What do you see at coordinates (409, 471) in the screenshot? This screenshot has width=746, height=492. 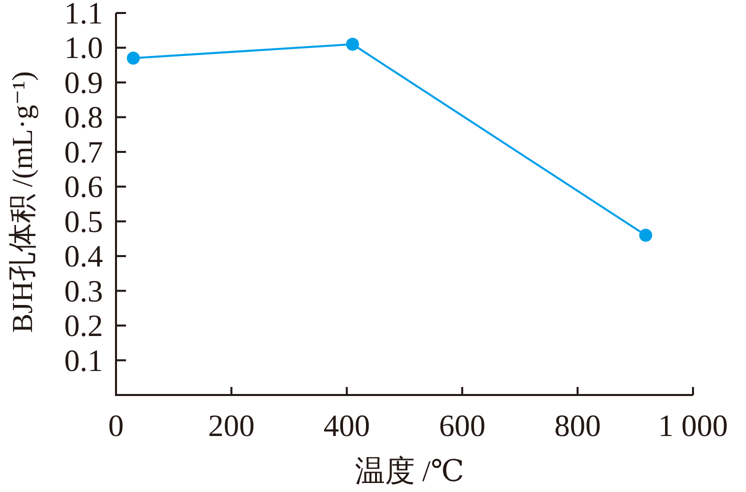 I see `x-axis-title: 温度 /℃` at bounding box center [409, 471].